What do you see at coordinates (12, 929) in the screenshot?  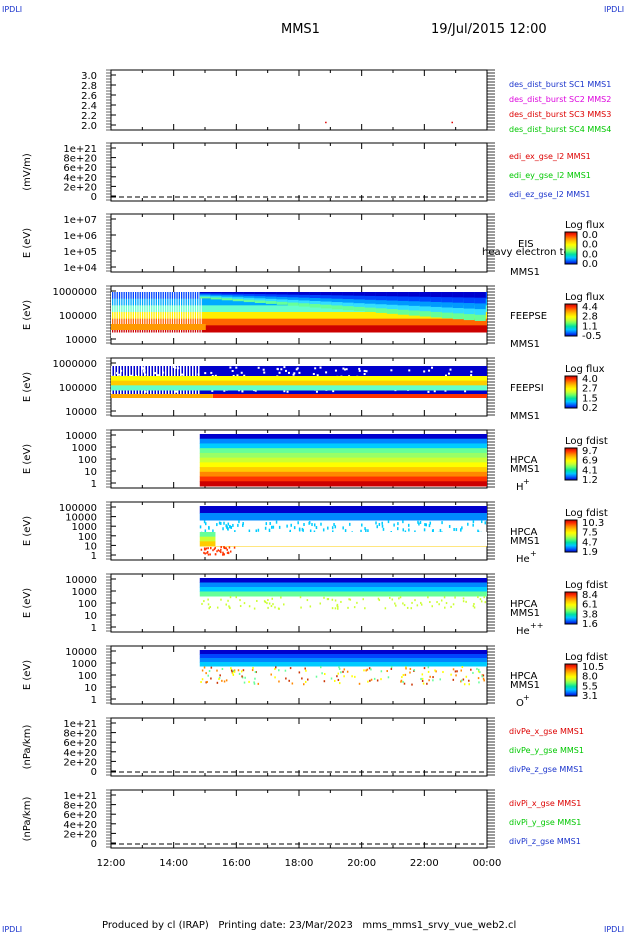 I see `corner-logo-bottom-left: IPDLI` at bounding box center [12, 929].